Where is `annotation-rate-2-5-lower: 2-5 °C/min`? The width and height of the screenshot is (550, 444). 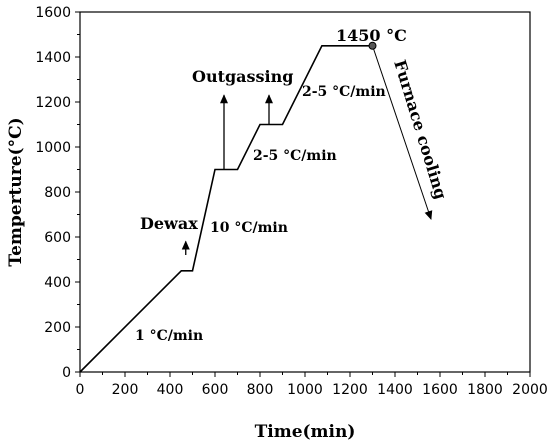
annotation-rate-2-5-lower: 2-5 °C/min is located at coordinates (295, 156).